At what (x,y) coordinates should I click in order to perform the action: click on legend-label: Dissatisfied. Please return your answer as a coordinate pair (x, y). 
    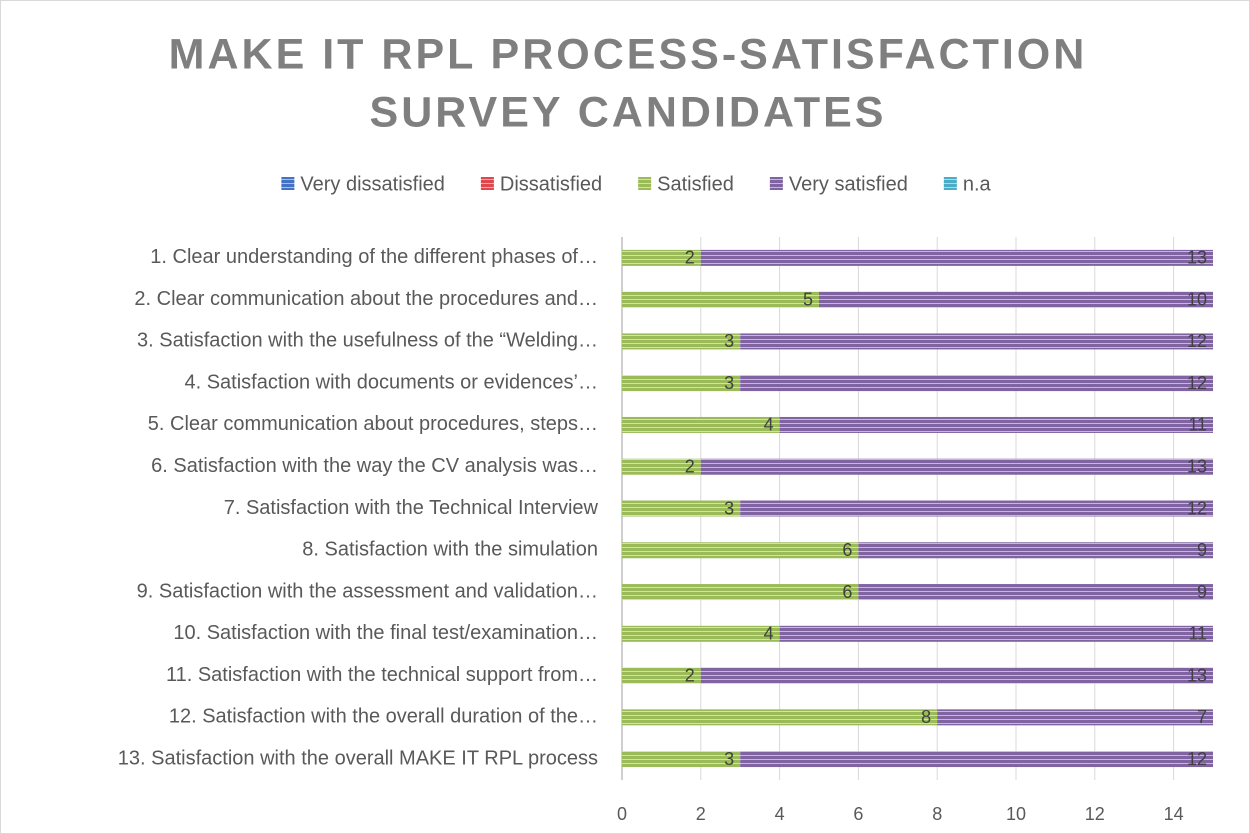
    Looking at the image, I should click on (551, 184).